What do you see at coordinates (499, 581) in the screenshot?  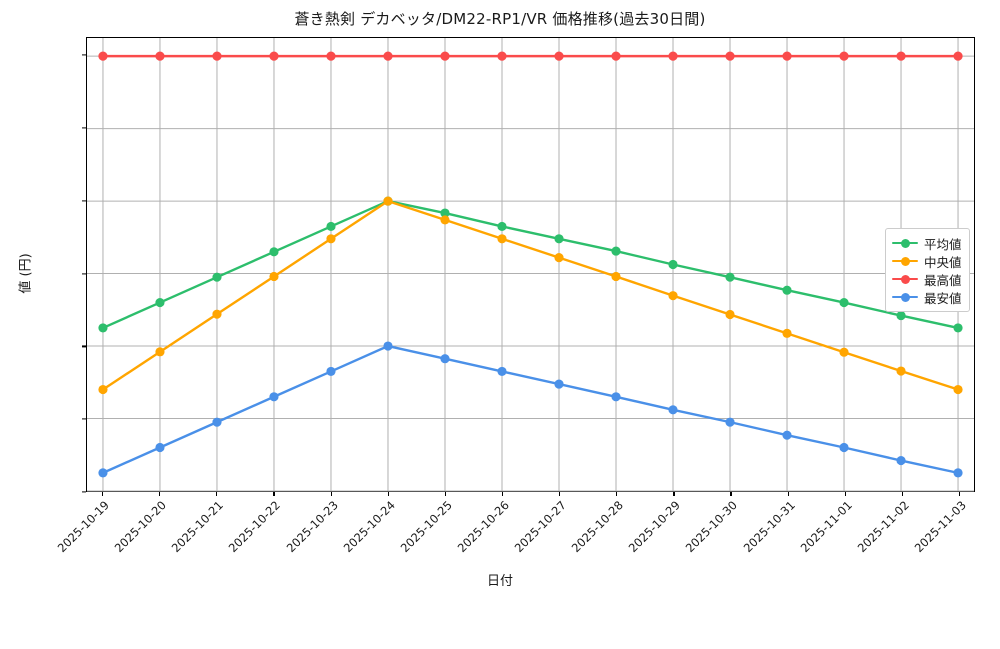 I see `x-axis-title: 日付` at bounding box center [499, 581].